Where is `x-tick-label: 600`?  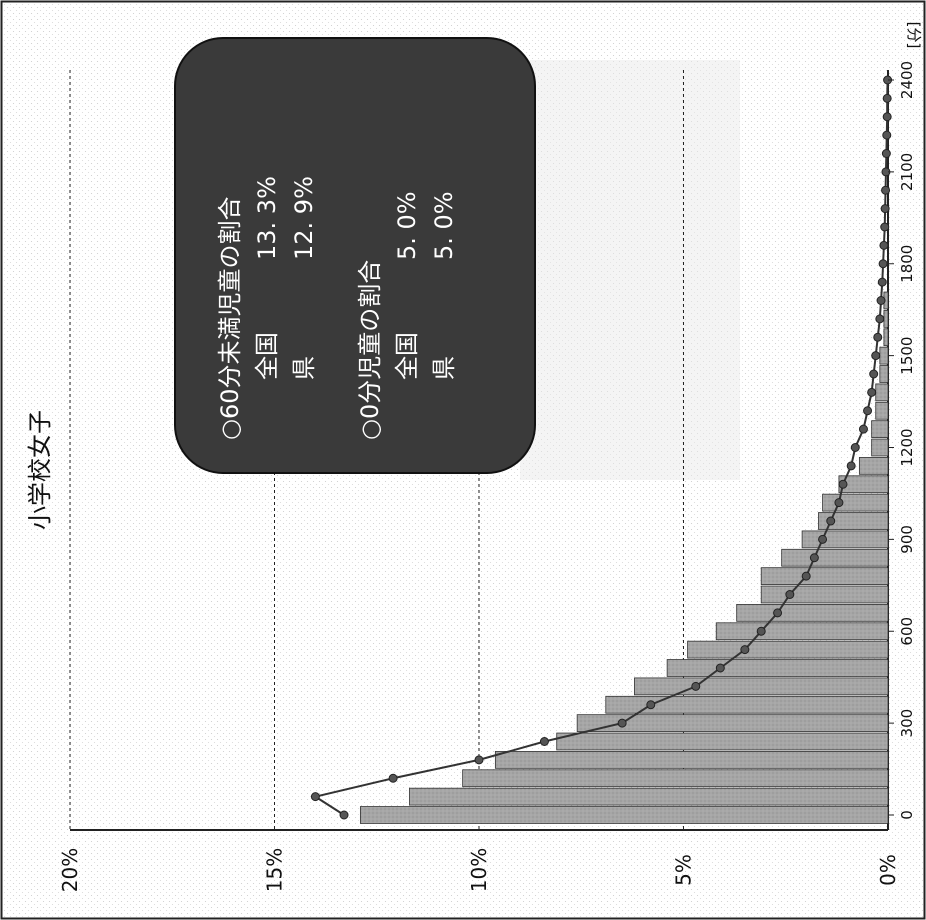 x-tick-label: 600 is located at coordinates (907, 631).